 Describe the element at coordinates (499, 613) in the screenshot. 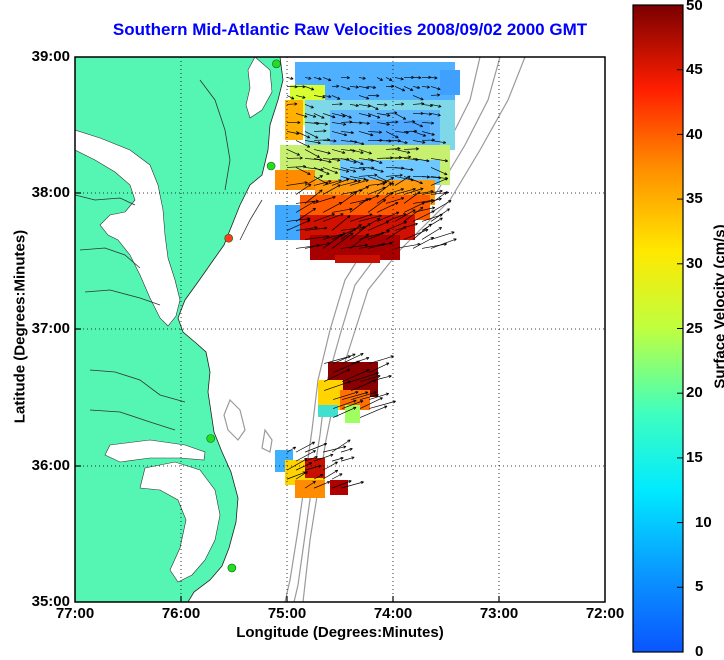

I see `x-tick-label: 73:00` at that location.